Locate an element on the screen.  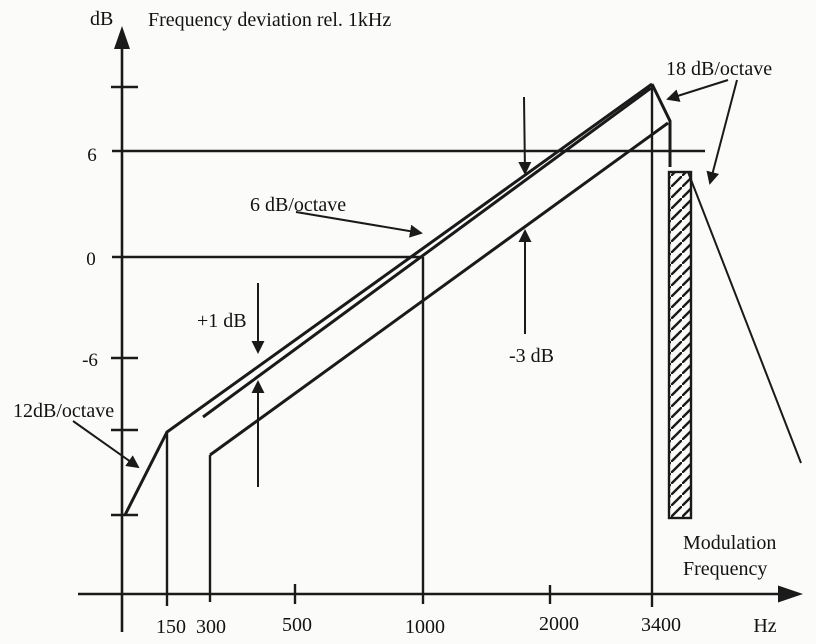
x-label-300: 300 is located at coordinates (211, 627).